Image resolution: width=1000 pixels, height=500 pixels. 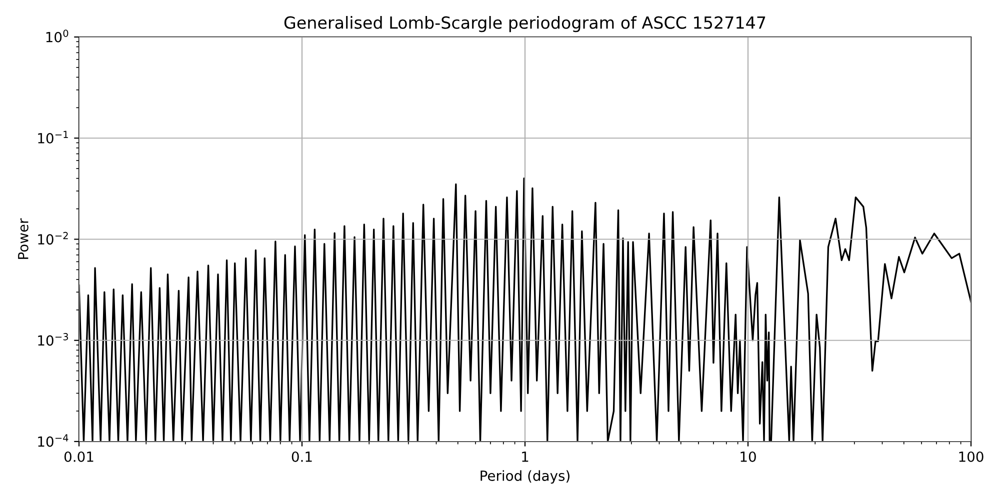 I want to click on chart-title: Generalised Lomb-Scargle periodogram of ASCC 1527147, so click(x=525, y=24).